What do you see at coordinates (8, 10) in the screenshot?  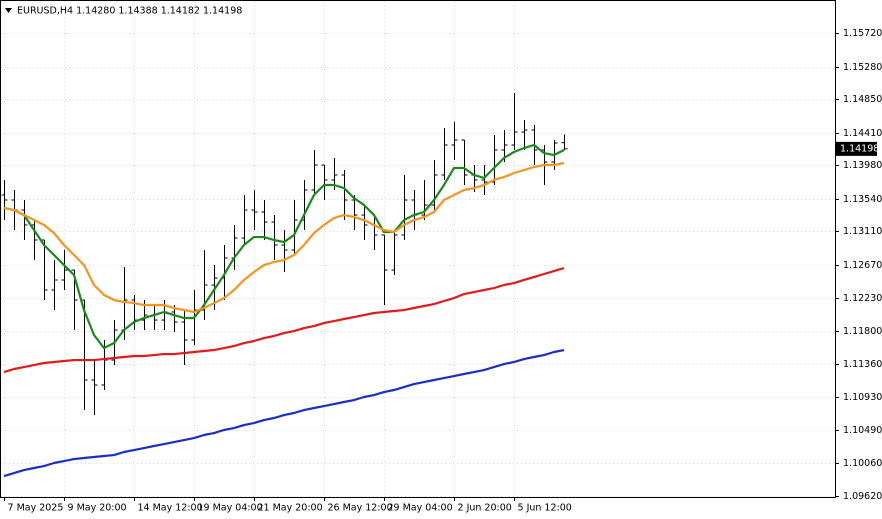 I see `menu-icon` at bounding box center [8, 10].